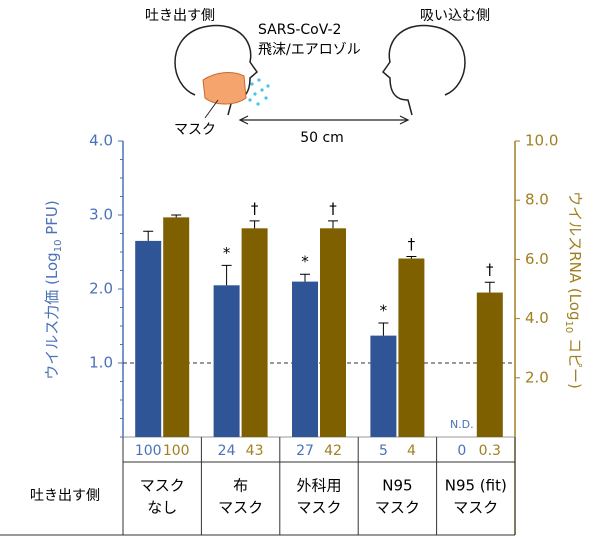 The image size is (600, 537). Describe the element at coordinates (240, 486) in the screenshot. I see `category-label: 布` at that location.